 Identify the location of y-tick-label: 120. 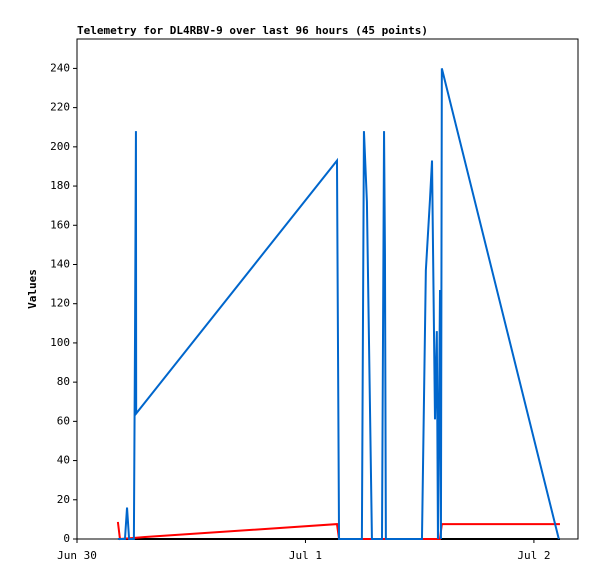
(60, 303).